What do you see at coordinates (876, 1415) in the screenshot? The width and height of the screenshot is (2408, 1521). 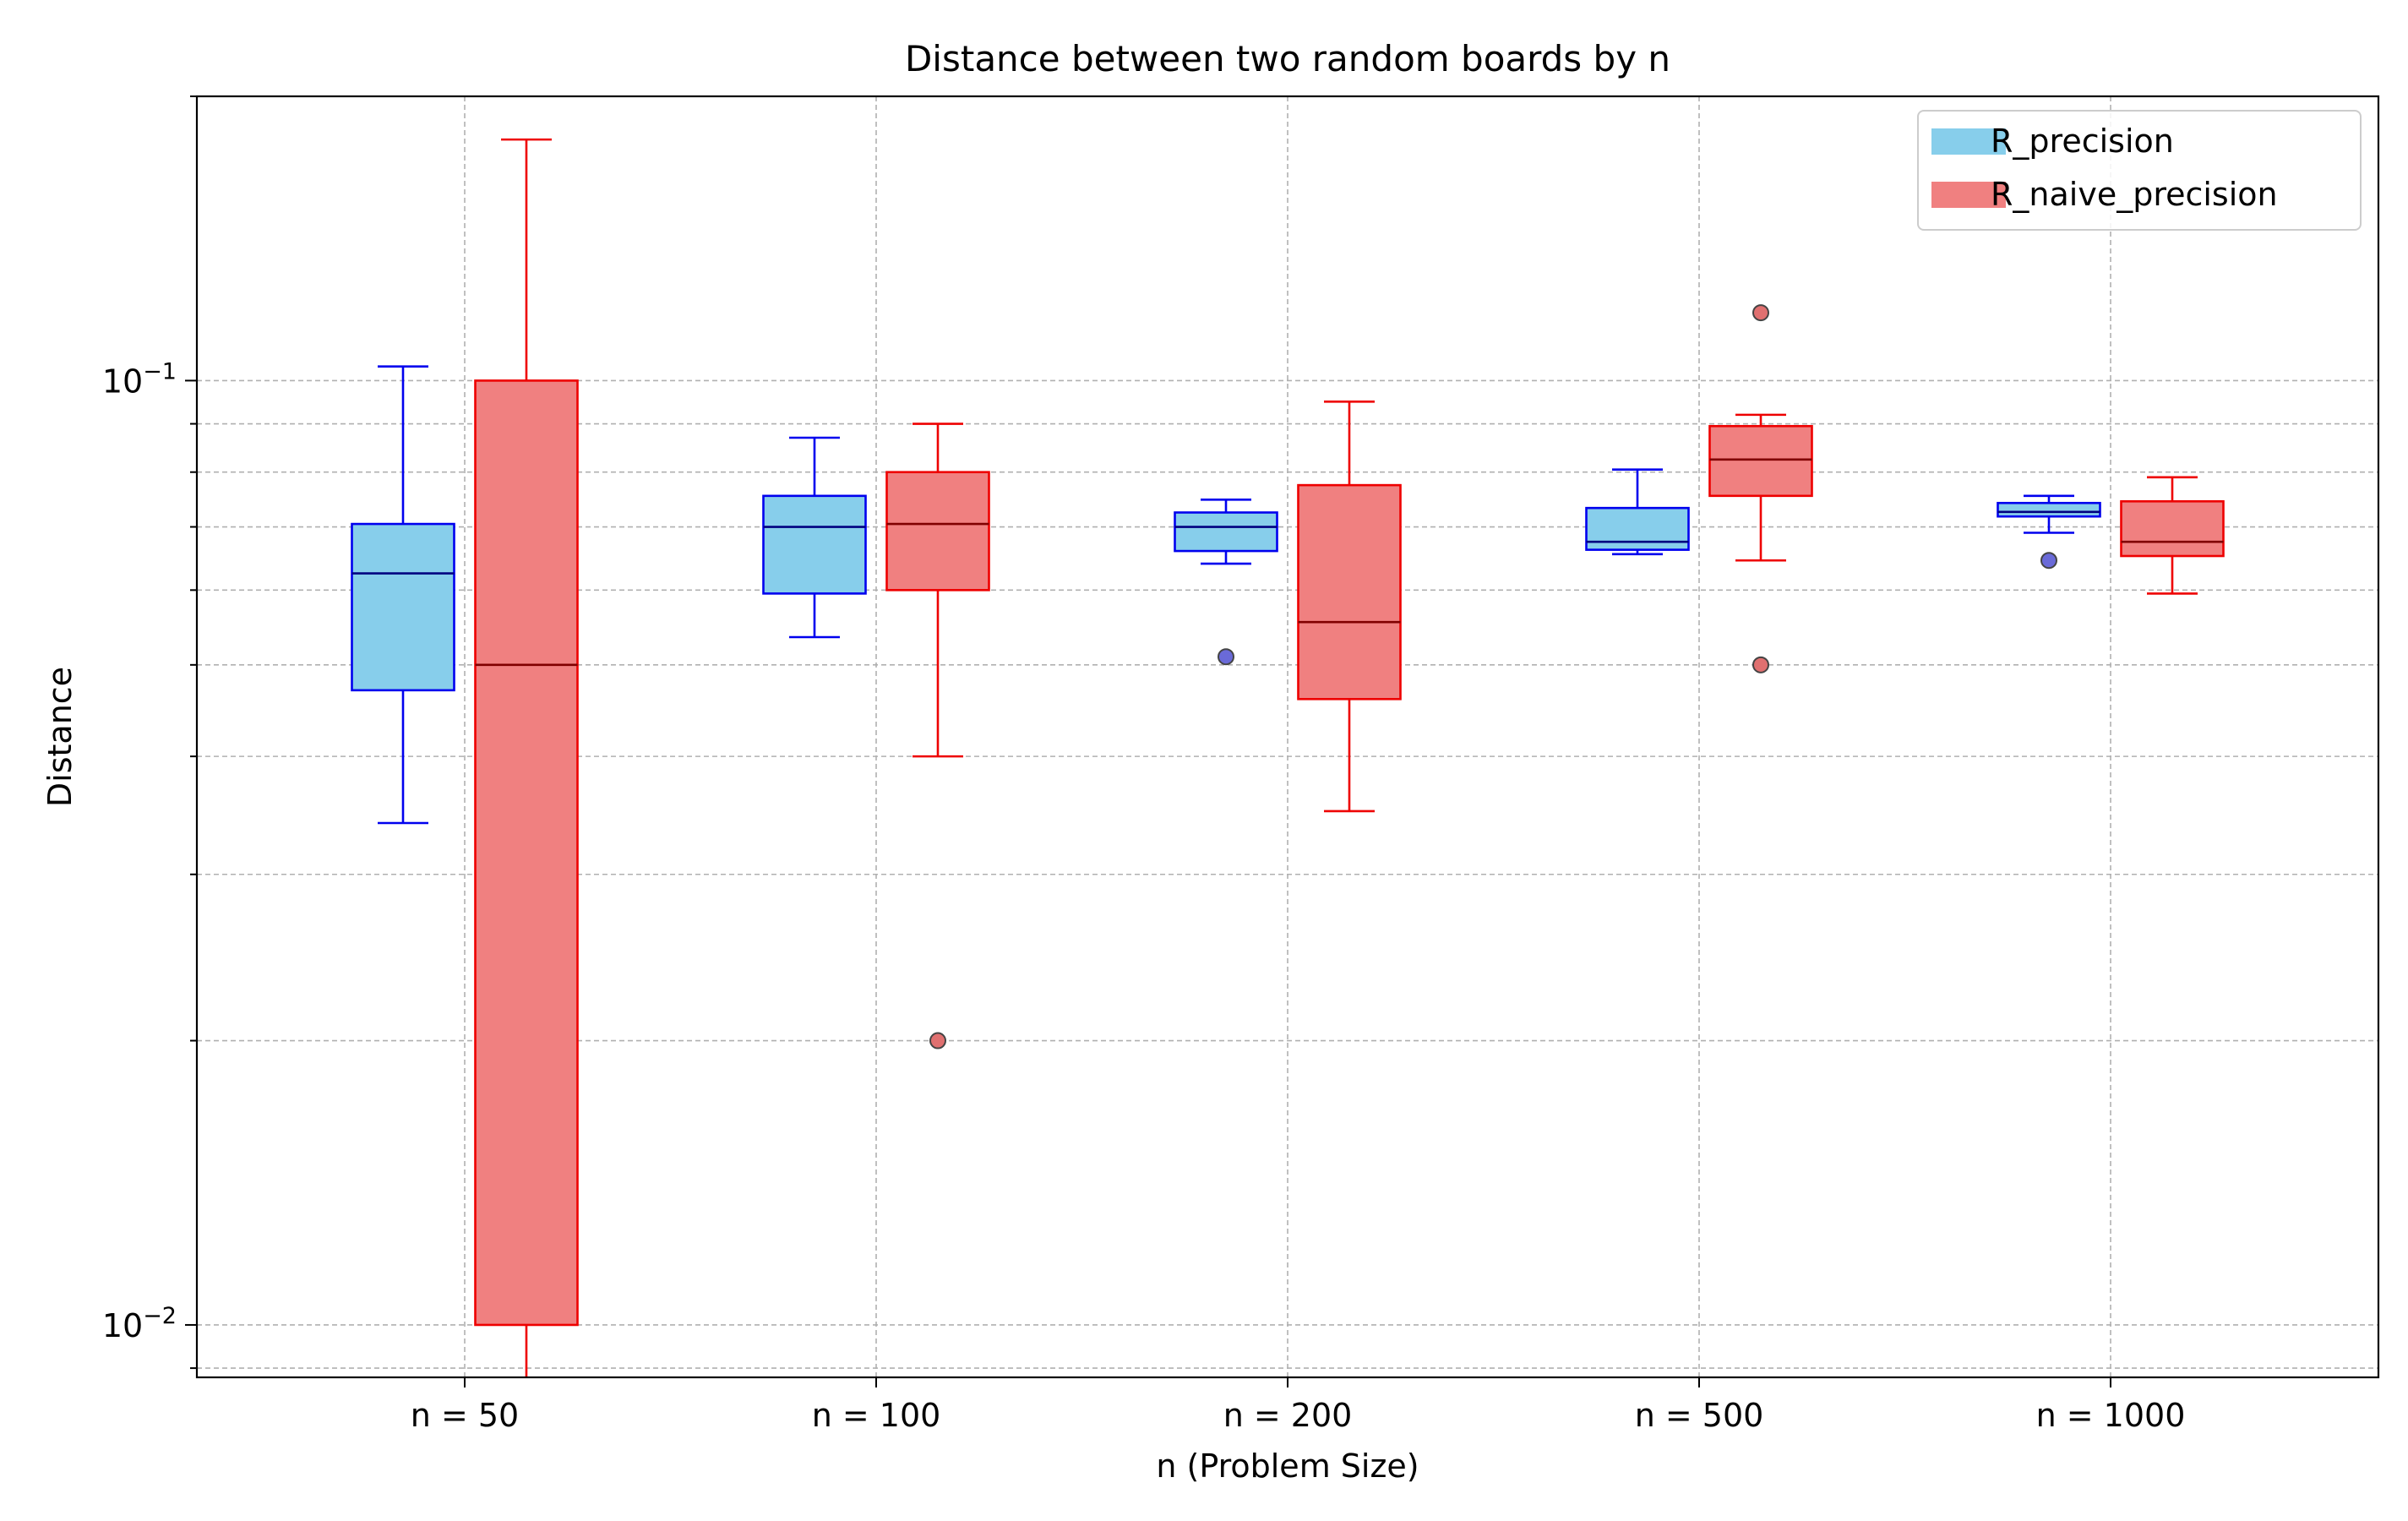 I see `x-tick-label: n = 100` at bounding box center [876, 1415].